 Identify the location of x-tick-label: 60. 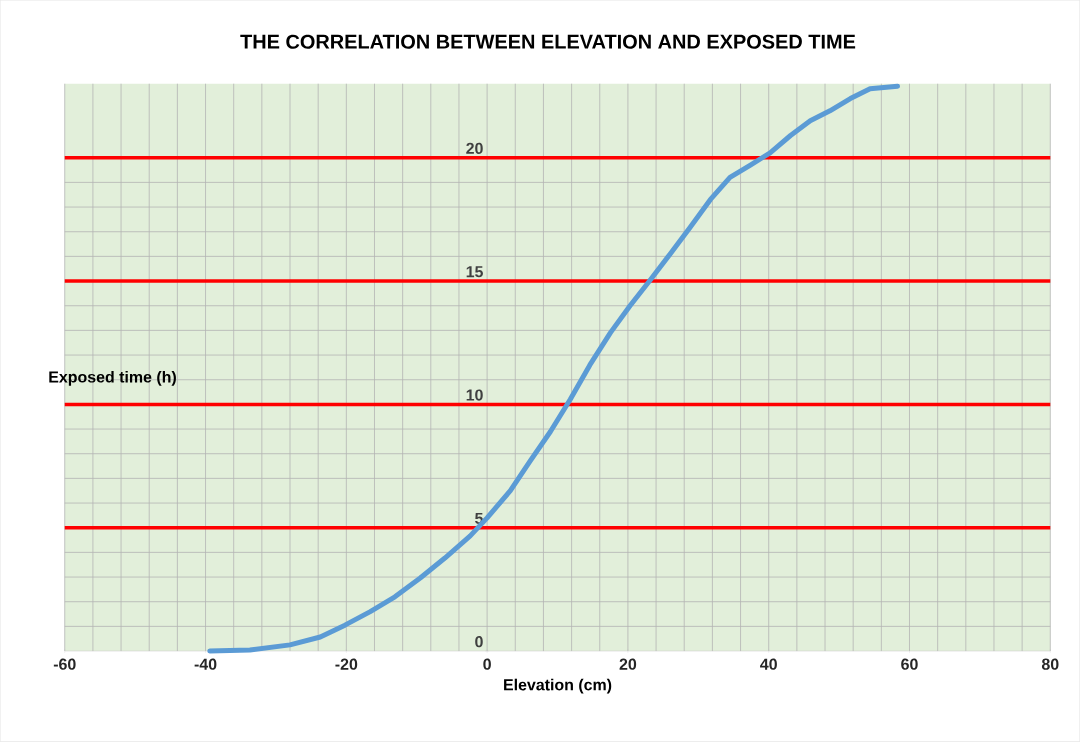
(909, 664).